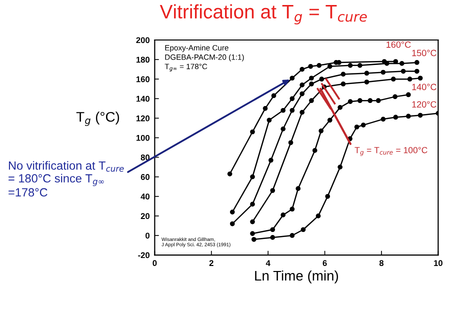 This screenshot has width=455, height=320. Describe the element at coordinates (98, 119) in the screenshot. I see `y-axis-title: T$_{g}$ (°C)` at that location.